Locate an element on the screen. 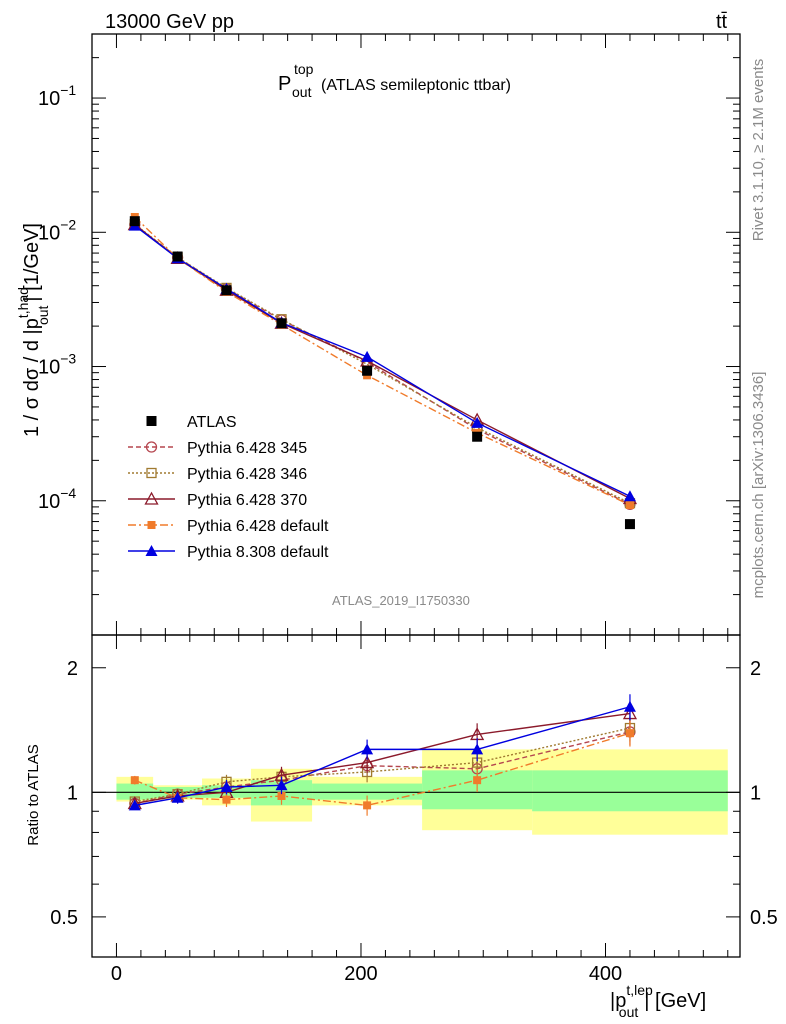  plot-title-suffix: (ATLAS semileptonic ttbar) is located at coordinates (416, 85).